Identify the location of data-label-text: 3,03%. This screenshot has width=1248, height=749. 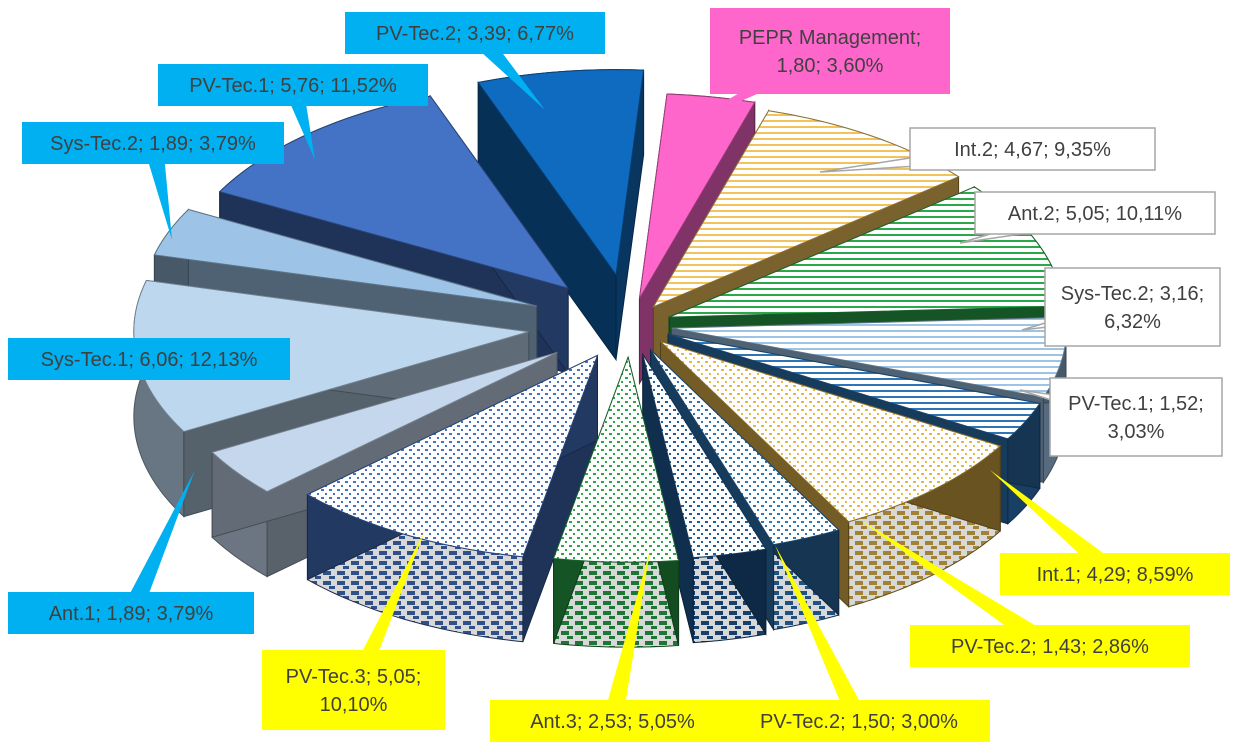
(1136, 432).